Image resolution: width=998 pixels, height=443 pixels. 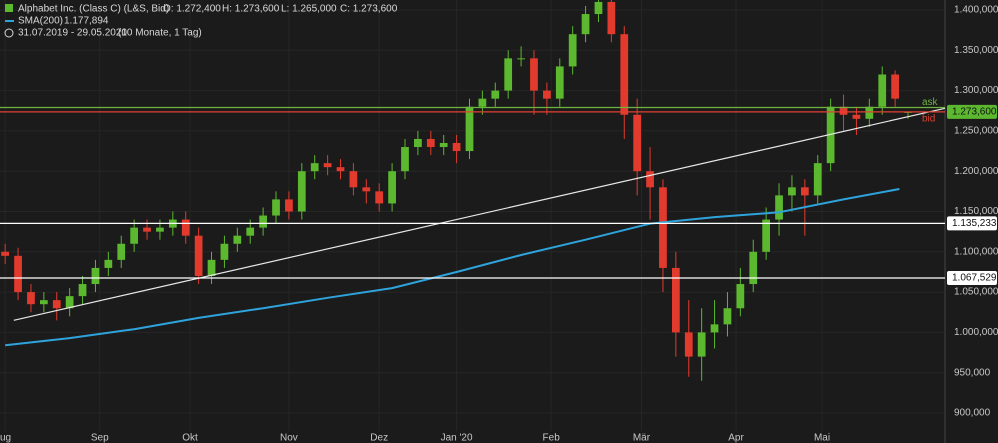 I want to click on x-tick-label: Feb, so click(x=552, y=438).